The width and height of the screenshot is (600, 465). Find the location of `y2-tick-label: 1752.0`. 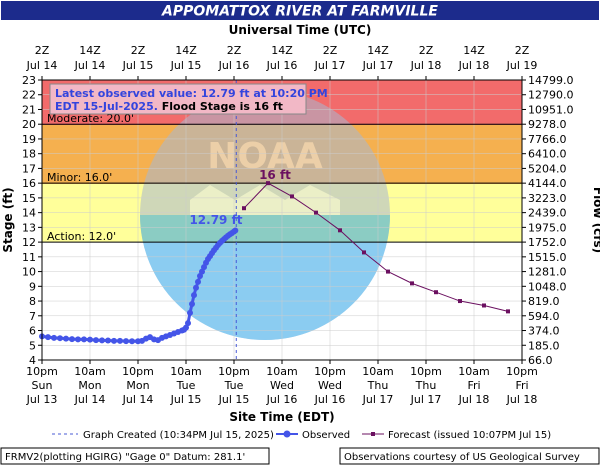

y2-tick-label: 1752.0 is located at coordinates (547, 242).